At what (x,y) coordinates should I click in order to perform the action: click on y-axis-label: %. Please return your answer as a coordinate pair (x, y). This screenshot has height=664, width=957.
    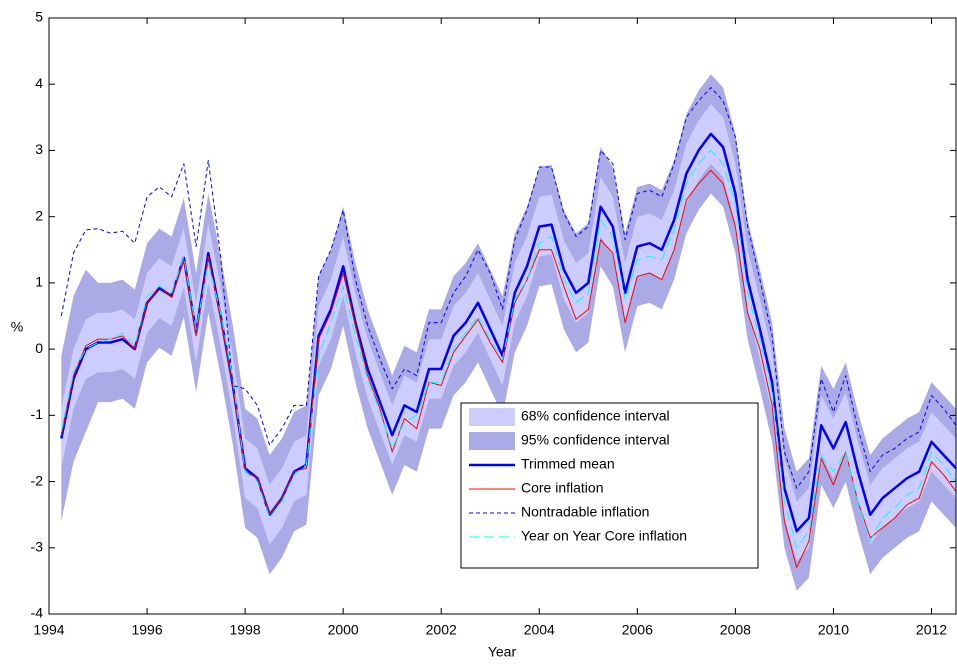
    Looking at the image, I should click on (17, 327).